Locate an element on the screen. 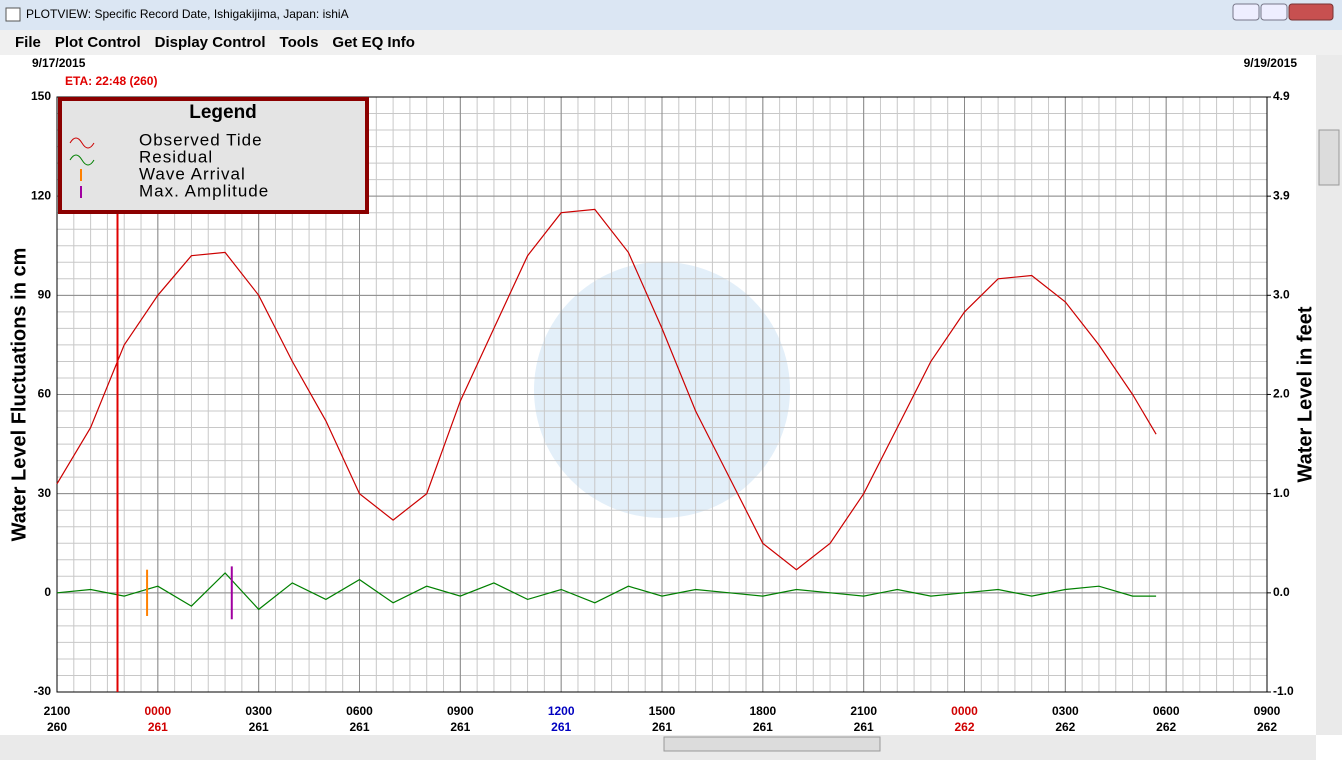 The height and width of the screenshot is (765, 1342). menu-item: Get EQ Info is located at coordinates (373, 42).